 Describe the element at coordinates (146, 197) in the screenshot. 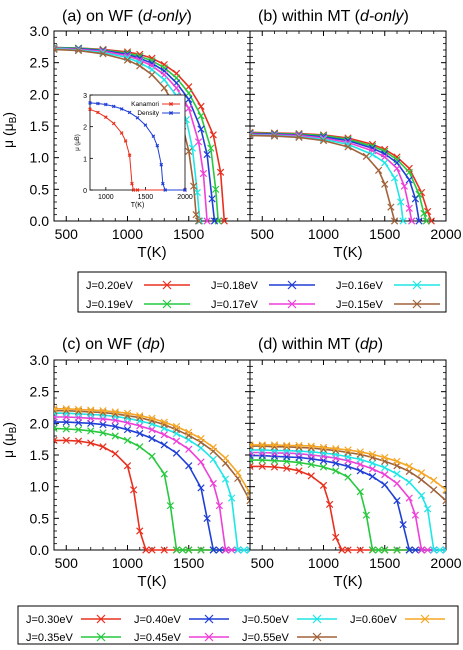

I see `inset-x-tick-label: 1500` at that location.